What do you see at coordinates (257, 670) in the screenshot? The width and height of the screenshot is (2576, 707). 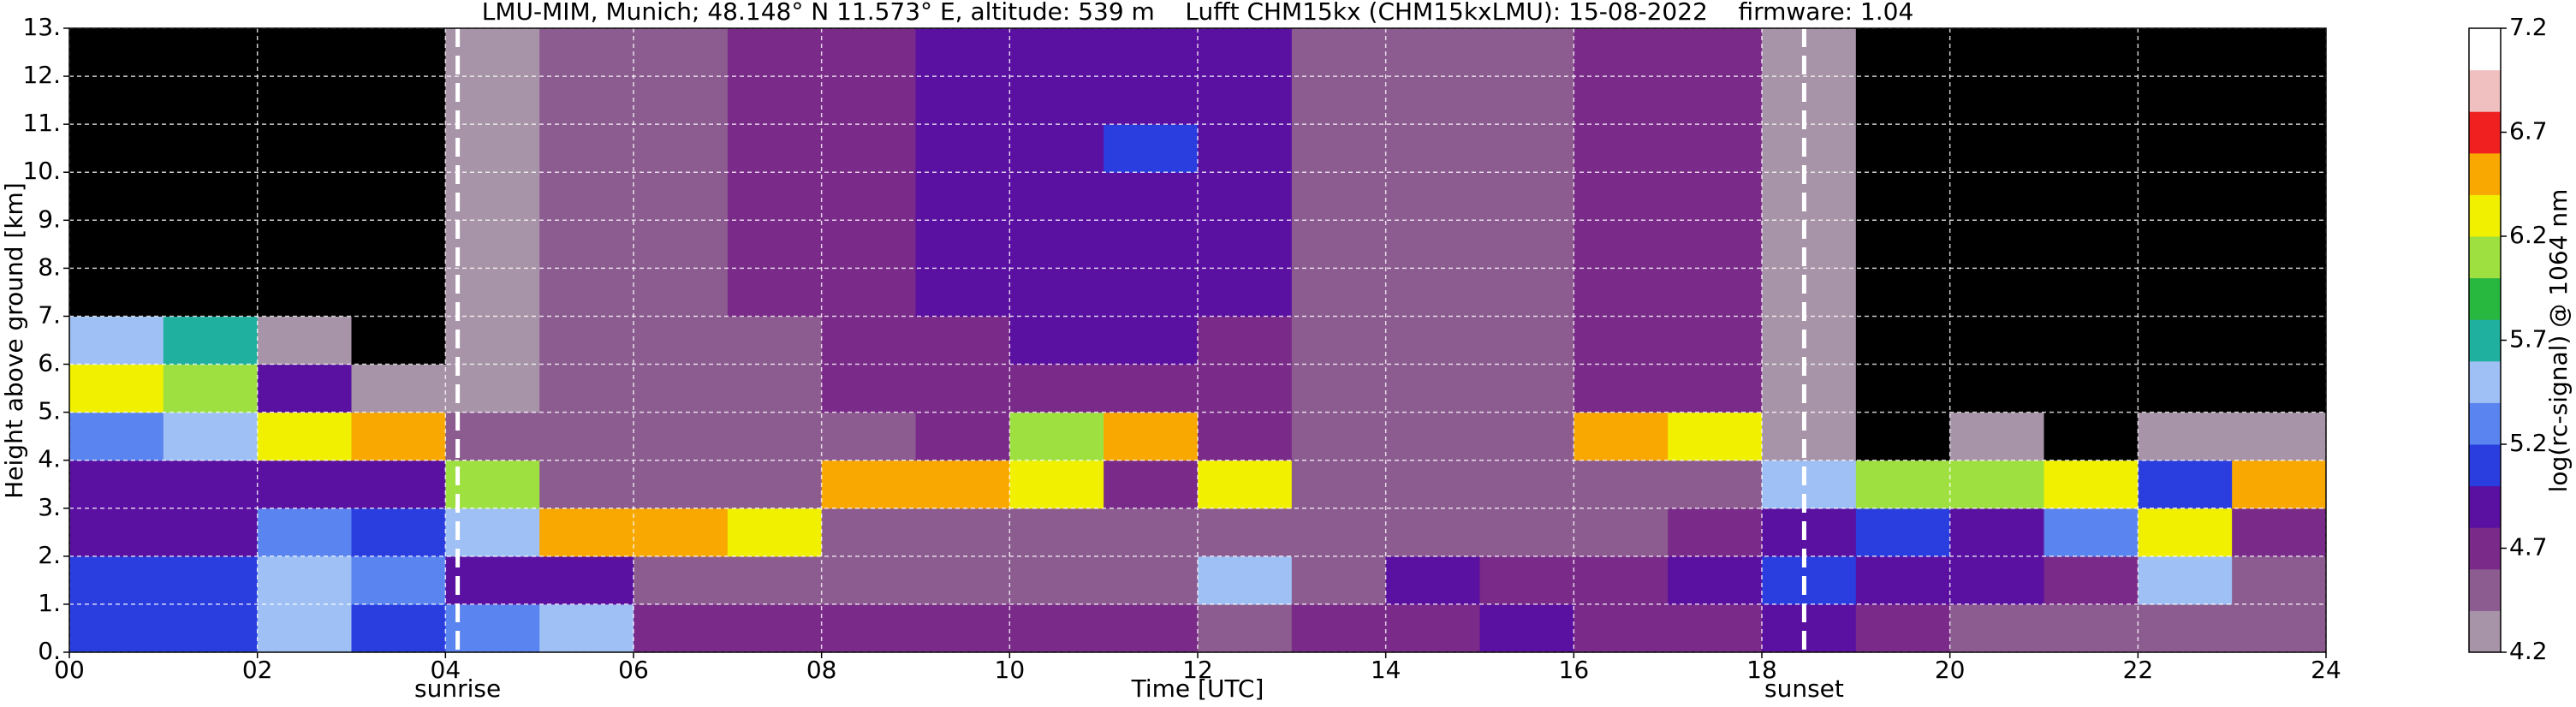 I see `x-tick-label: 02` at bounding box center [257, 670].